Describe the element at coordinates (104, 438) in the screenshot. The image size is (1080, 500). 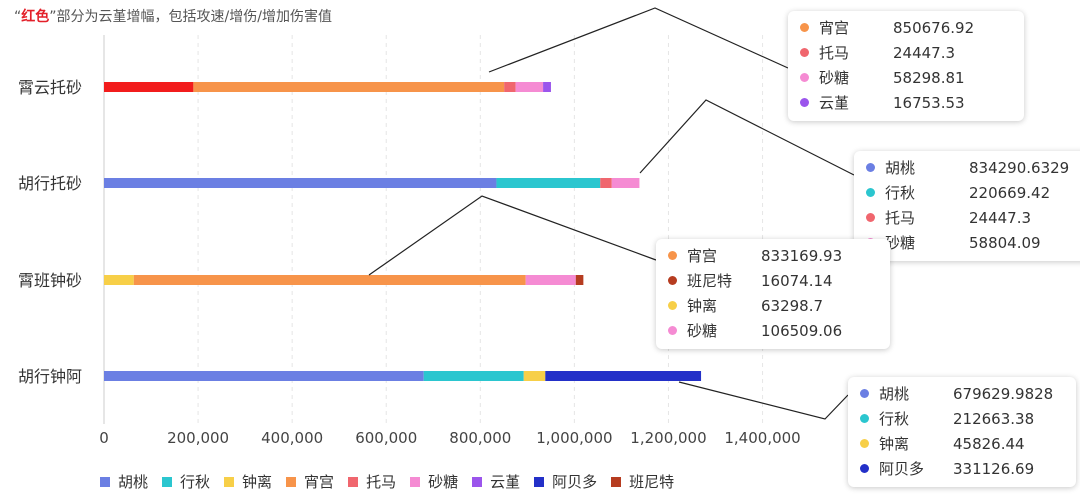
I see `x-tick-label: 0` at that location.